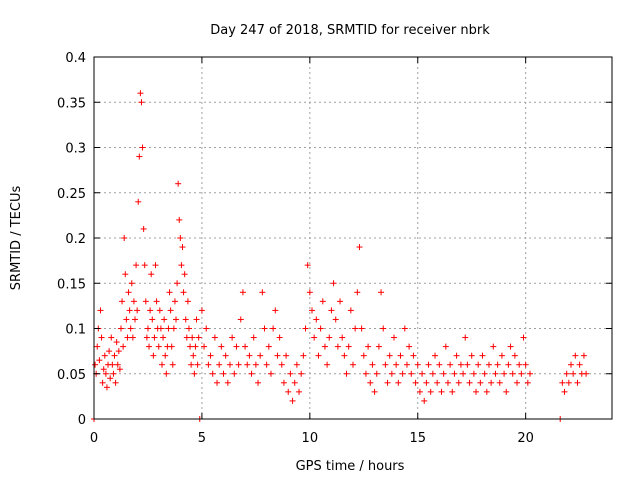 The image size is (640, 480). I want to click on x-tick-label: 15, so click(417, 438).